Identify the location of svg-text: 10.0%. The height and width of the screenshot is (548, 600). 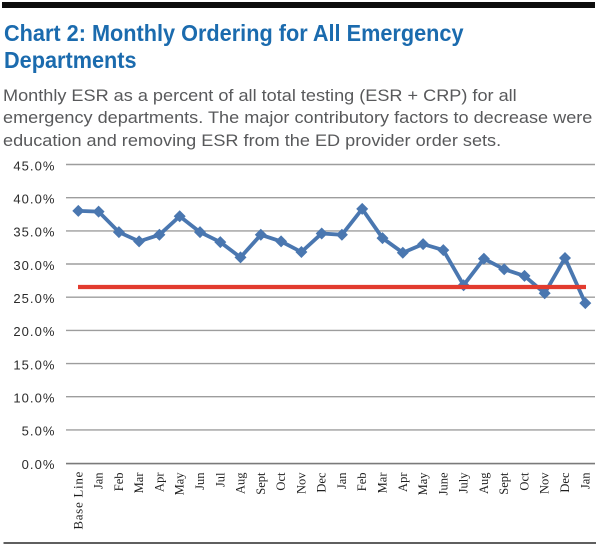
(34, 398).